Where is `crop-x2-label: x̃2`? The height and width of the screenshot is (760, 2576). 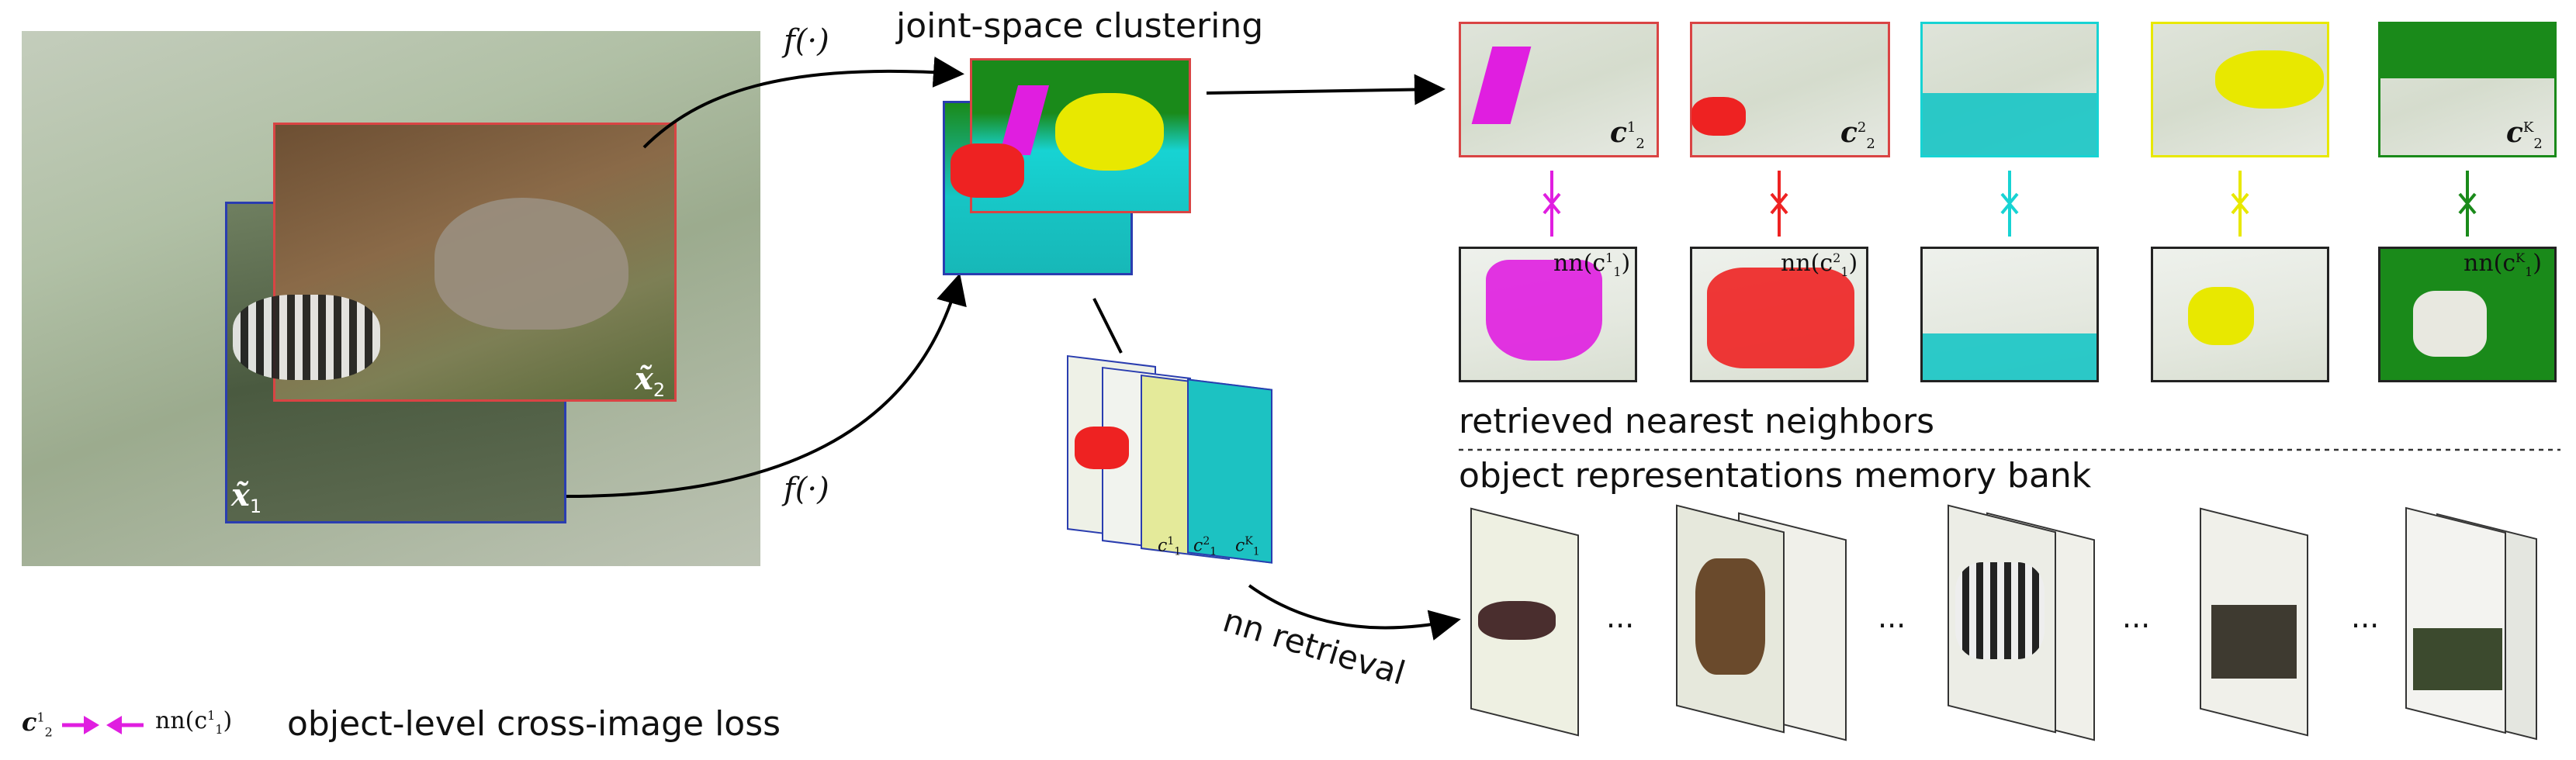 crop-x2-label: x̃2 is located at coordinates (650, 381).